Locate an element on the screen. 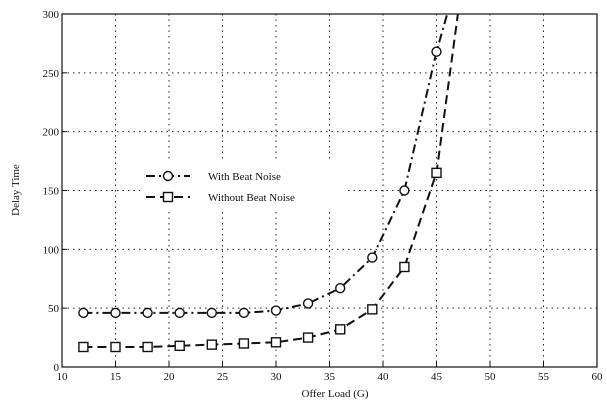 This screenshot has height=401, width=607. y-tick-label-250: 250 is located at coordinates (51, 74).